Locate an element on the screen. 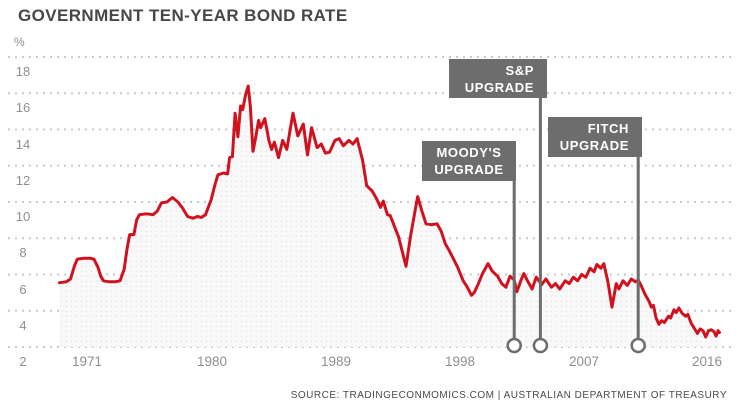  y-tick-label: 10 is located at coordinates (23, 216).